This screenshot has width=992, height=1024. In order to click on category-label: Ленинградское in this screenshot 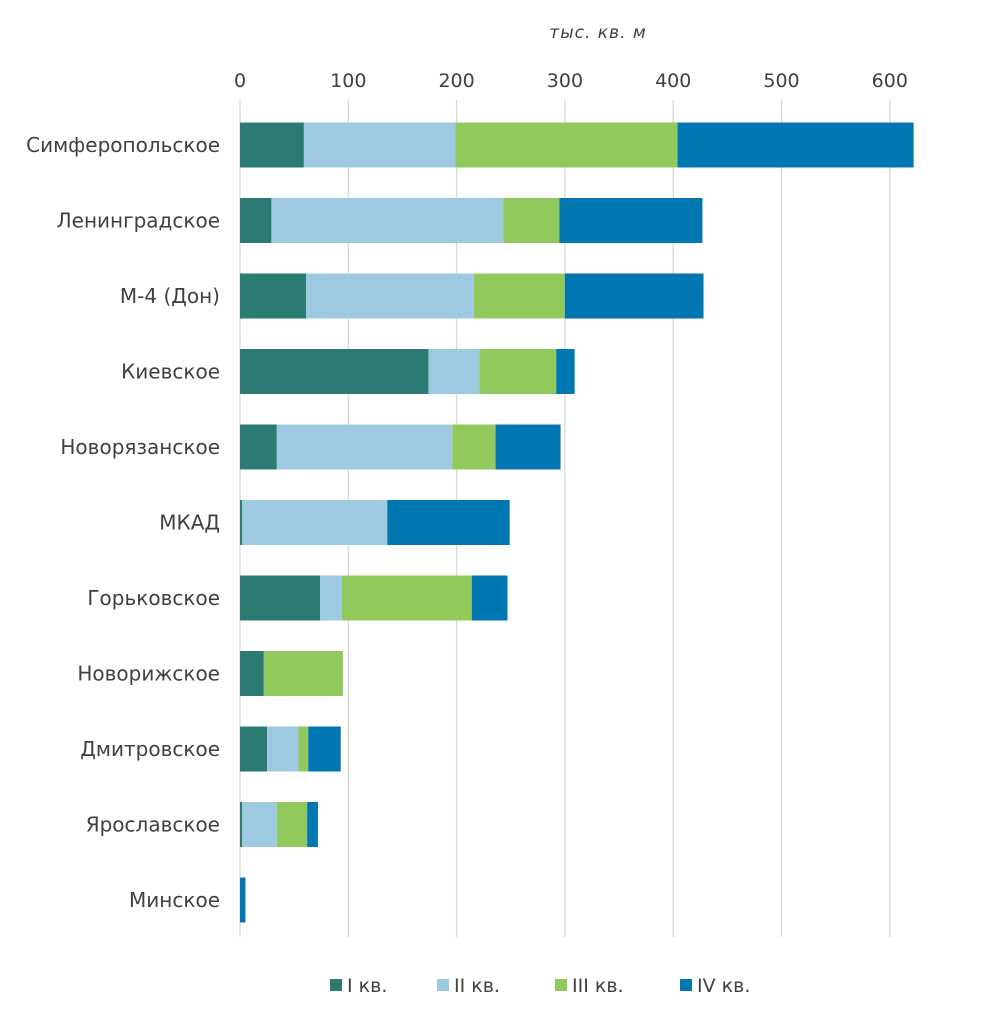, I will do `click(138, 221)`.